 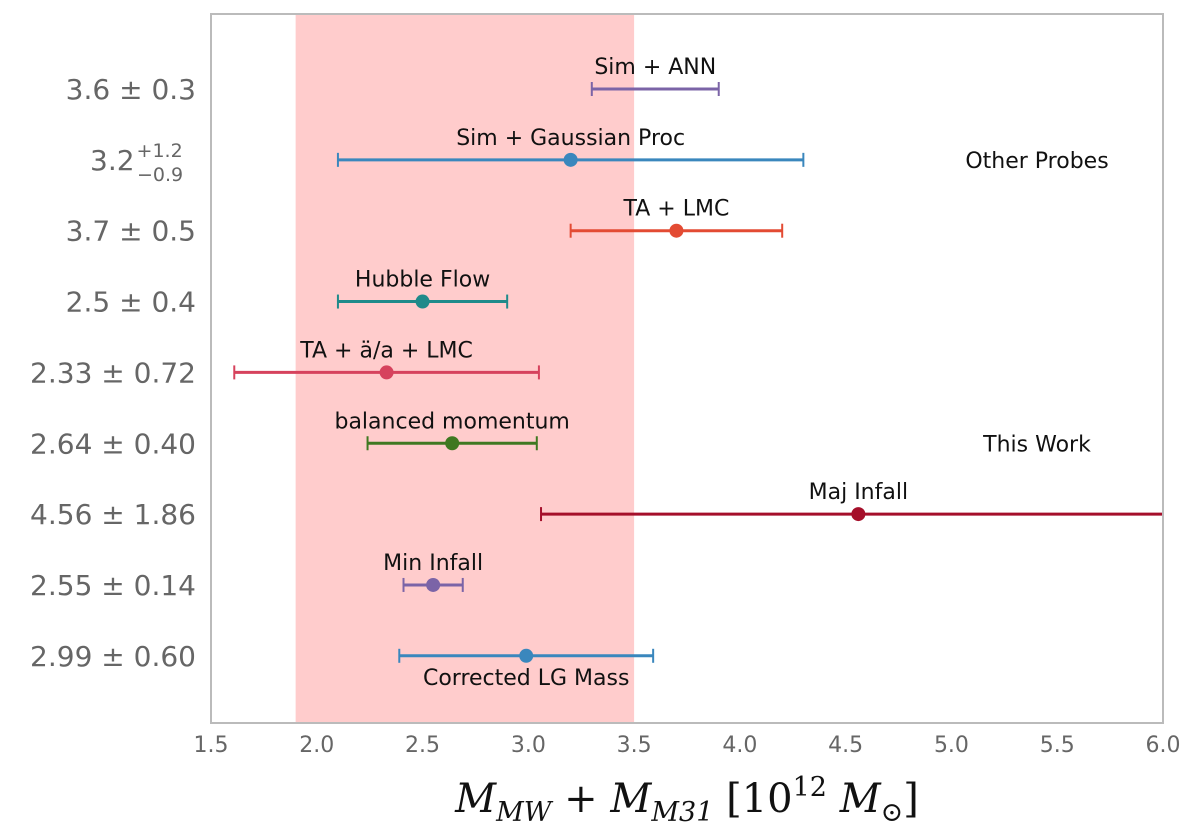 I want to click on errorbar-min-infall, so click(x=433, y=584).